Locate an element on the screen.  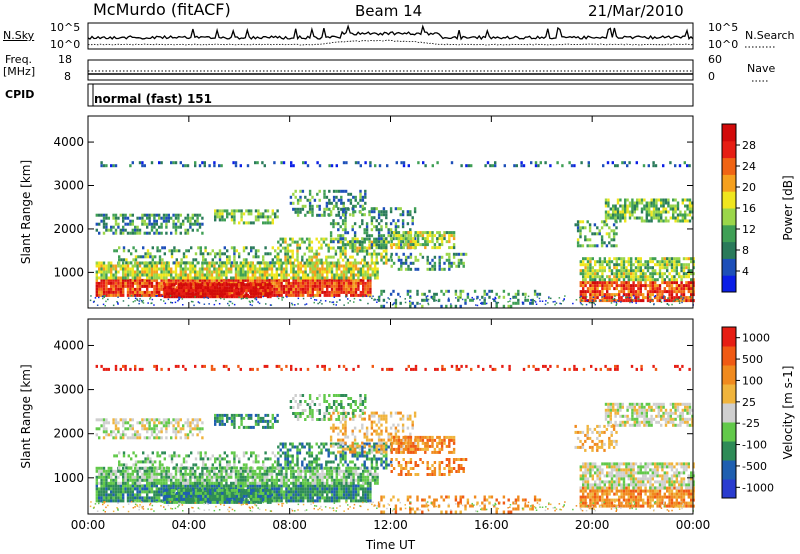
freq-tick-bottom: 8 is located at coordinates (67, 76).